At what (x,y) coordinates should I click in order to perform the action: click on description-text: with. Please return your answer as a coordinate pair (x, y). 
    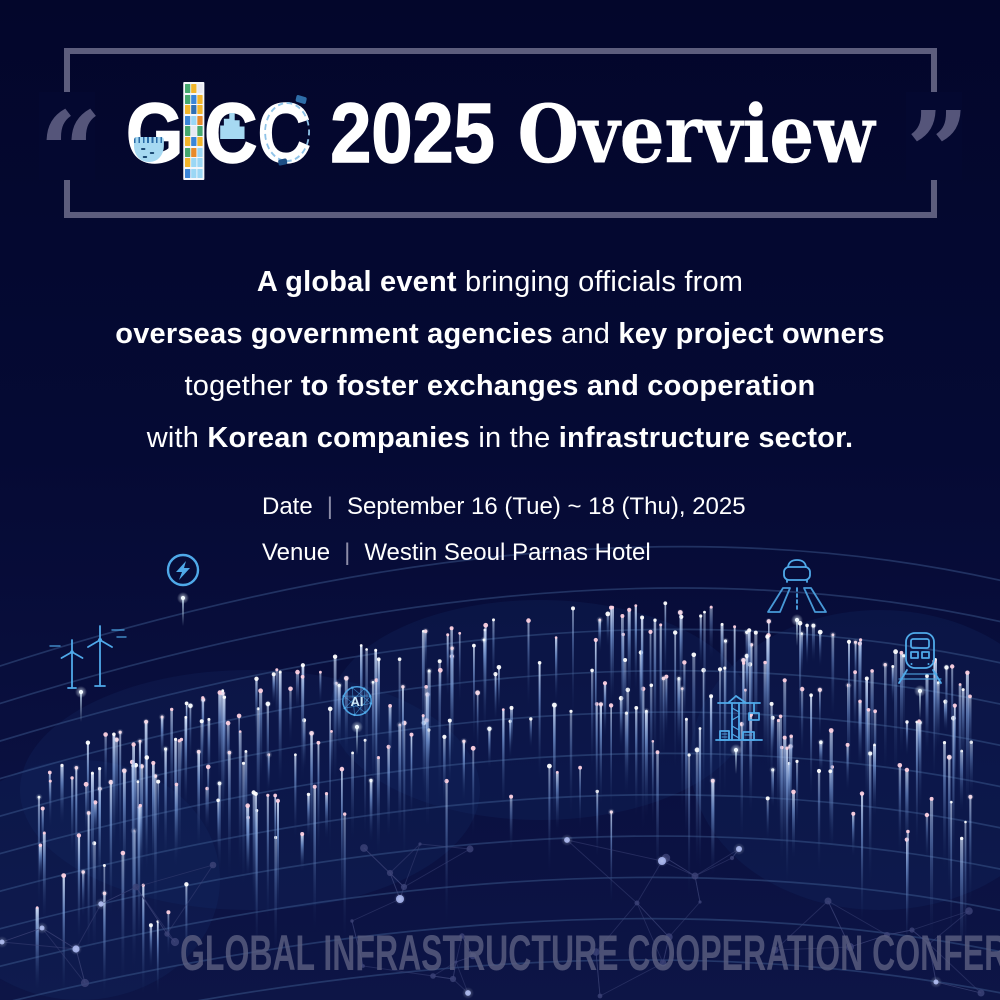
    Looking at the image, I should click on (177, 438).